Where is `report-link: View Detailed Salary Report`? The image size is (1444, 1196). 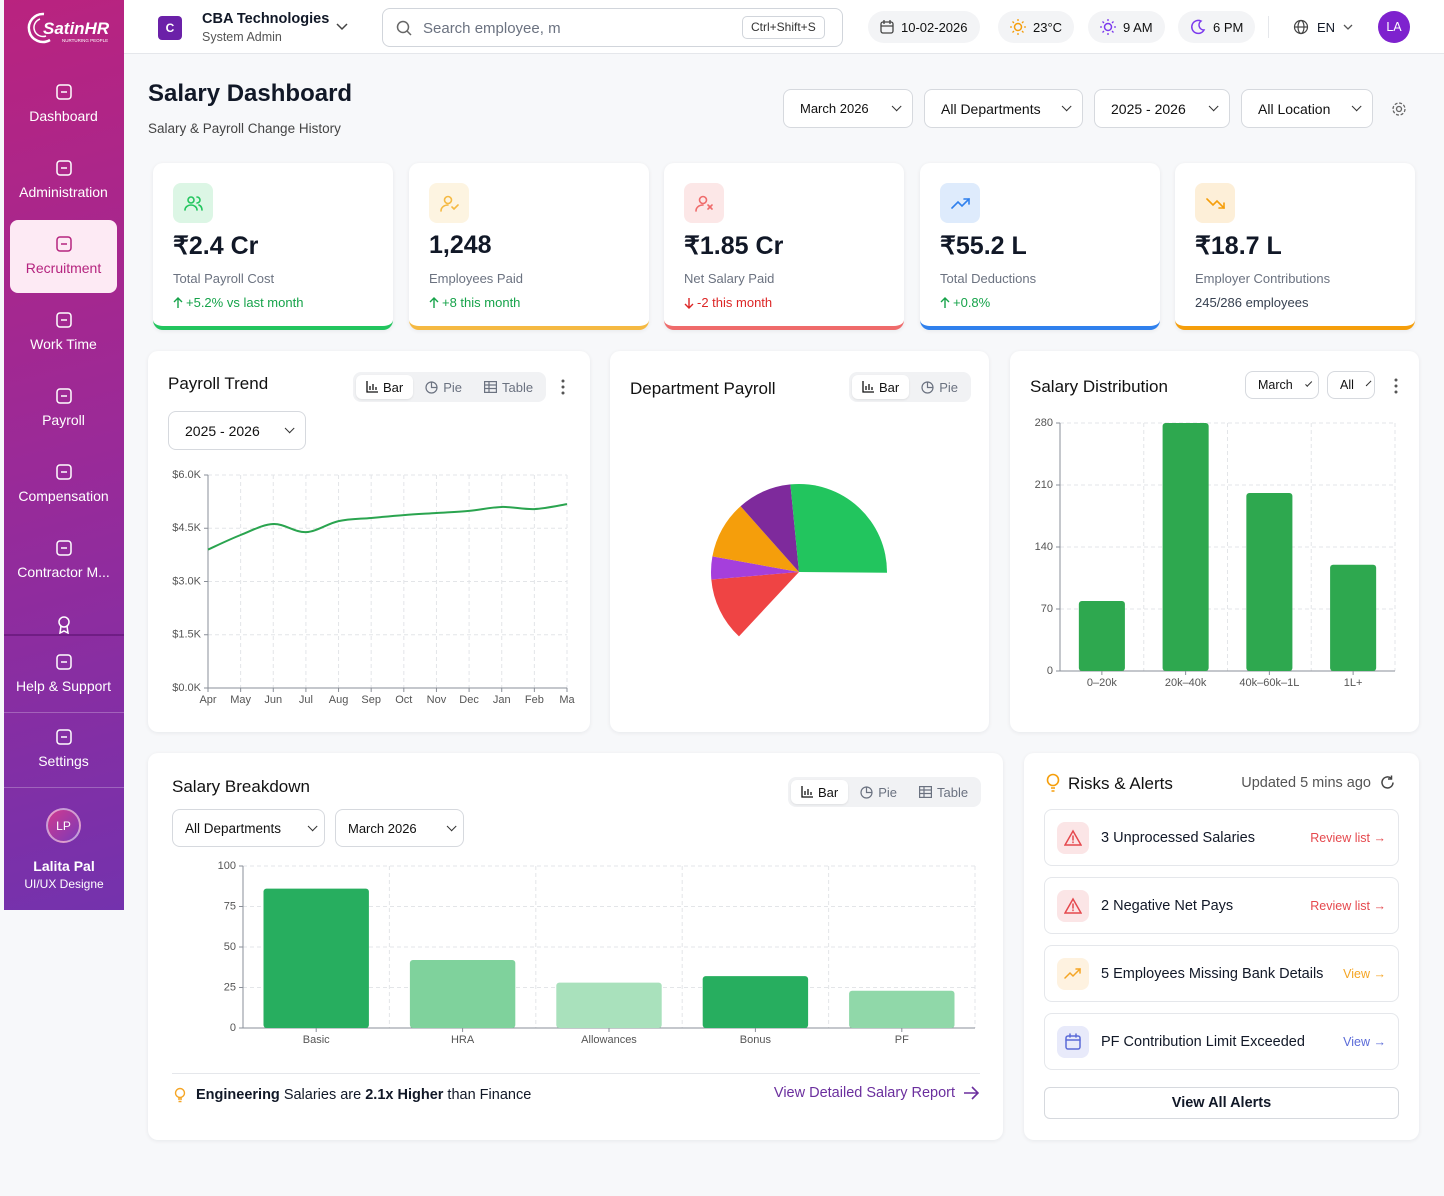 report-link: View Detailed Salary Report is located at coordinates (876, 1093).